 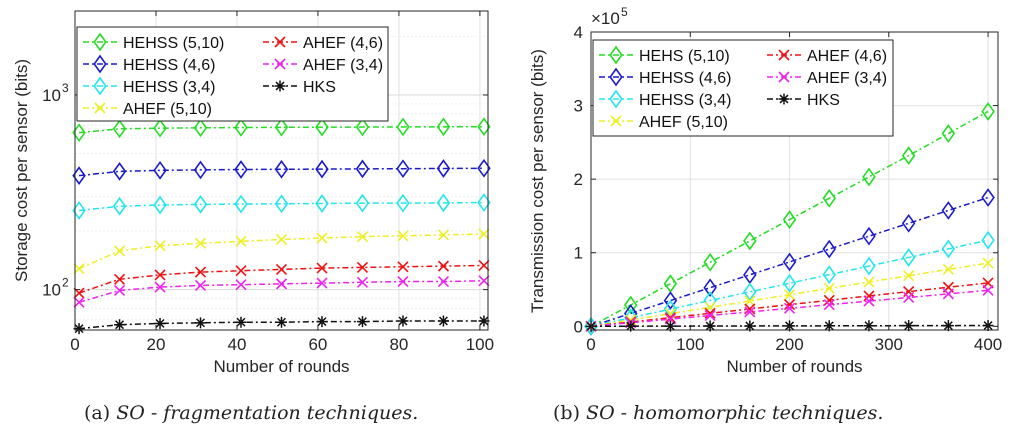 What do you see at coordinates (685, 100) in the screenshot?
I see `legend-label: HEHSS (3,4)` at bounding box center [685, 100].